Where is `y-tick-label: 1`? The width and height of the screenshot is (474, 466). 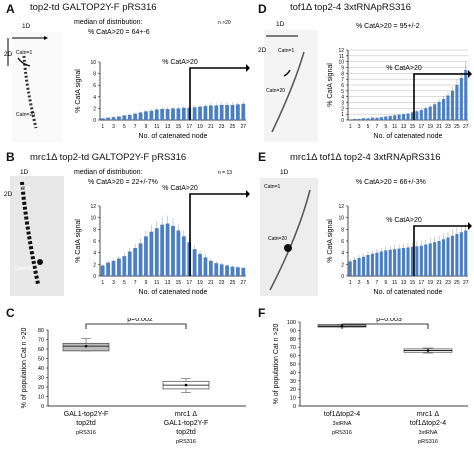 y-tick-label: 1 is located at coordinates (342, 115).